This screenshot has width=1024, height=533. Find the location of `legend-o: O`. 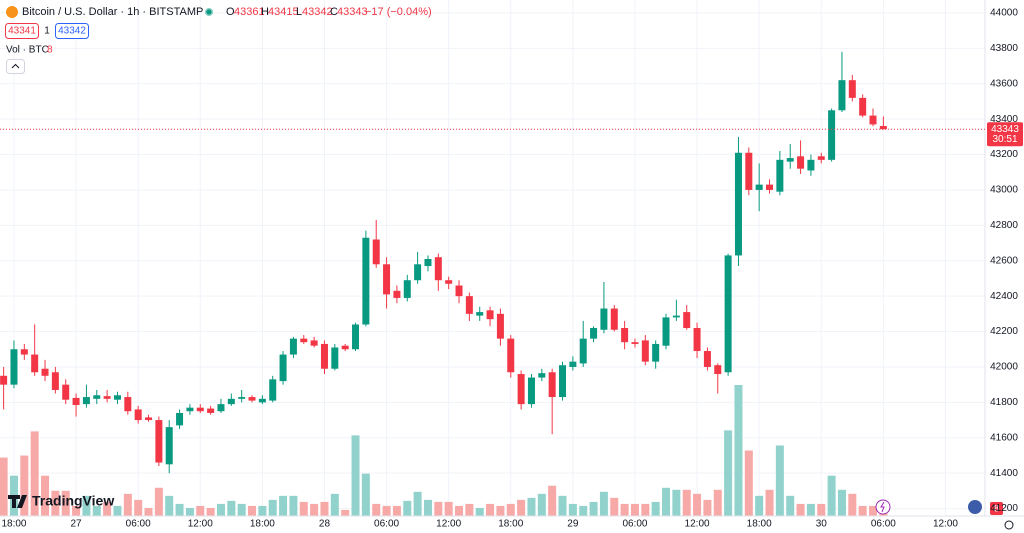

legend-o: O is located at coordinates (230, 12).